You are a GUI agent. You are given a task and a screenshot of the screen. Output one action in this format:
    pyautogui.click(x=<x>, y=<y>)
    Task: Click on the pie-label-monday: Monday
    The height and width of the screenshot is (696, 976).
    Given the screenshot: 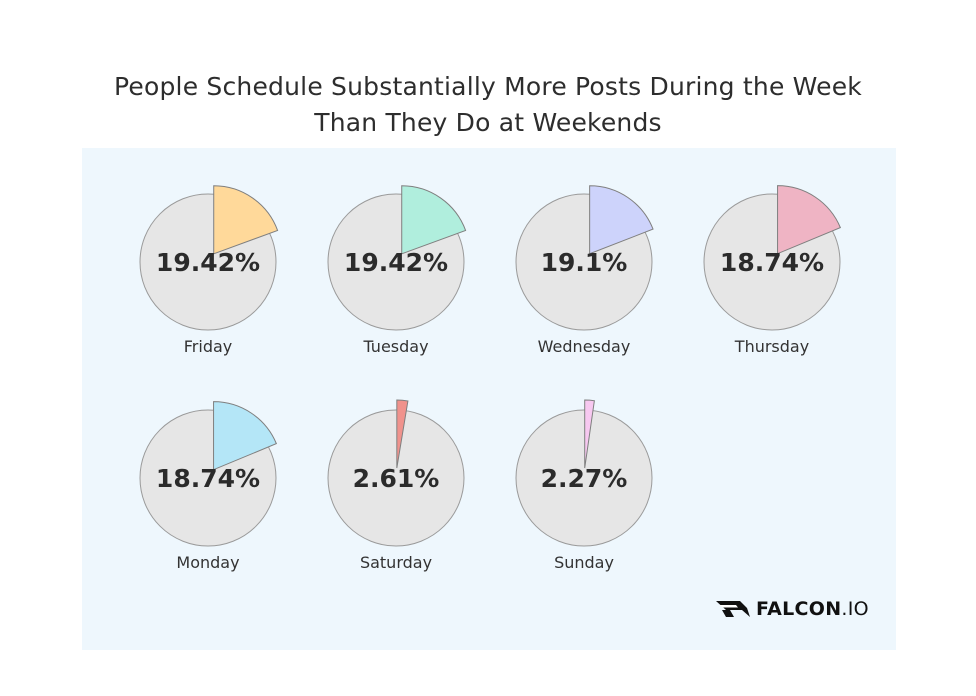 What is the action you would take?
    pyautogui.click(x=207, y=562)
    